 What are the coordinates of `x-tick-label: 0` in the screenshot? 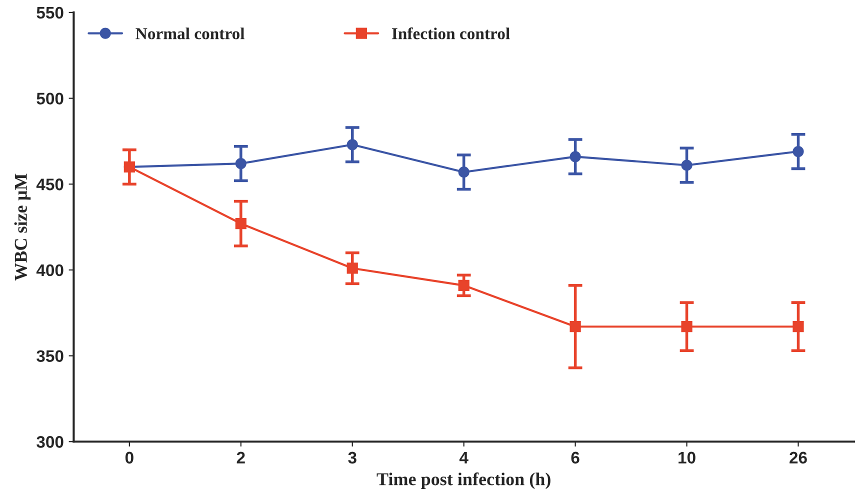 It's located at (129, 458).